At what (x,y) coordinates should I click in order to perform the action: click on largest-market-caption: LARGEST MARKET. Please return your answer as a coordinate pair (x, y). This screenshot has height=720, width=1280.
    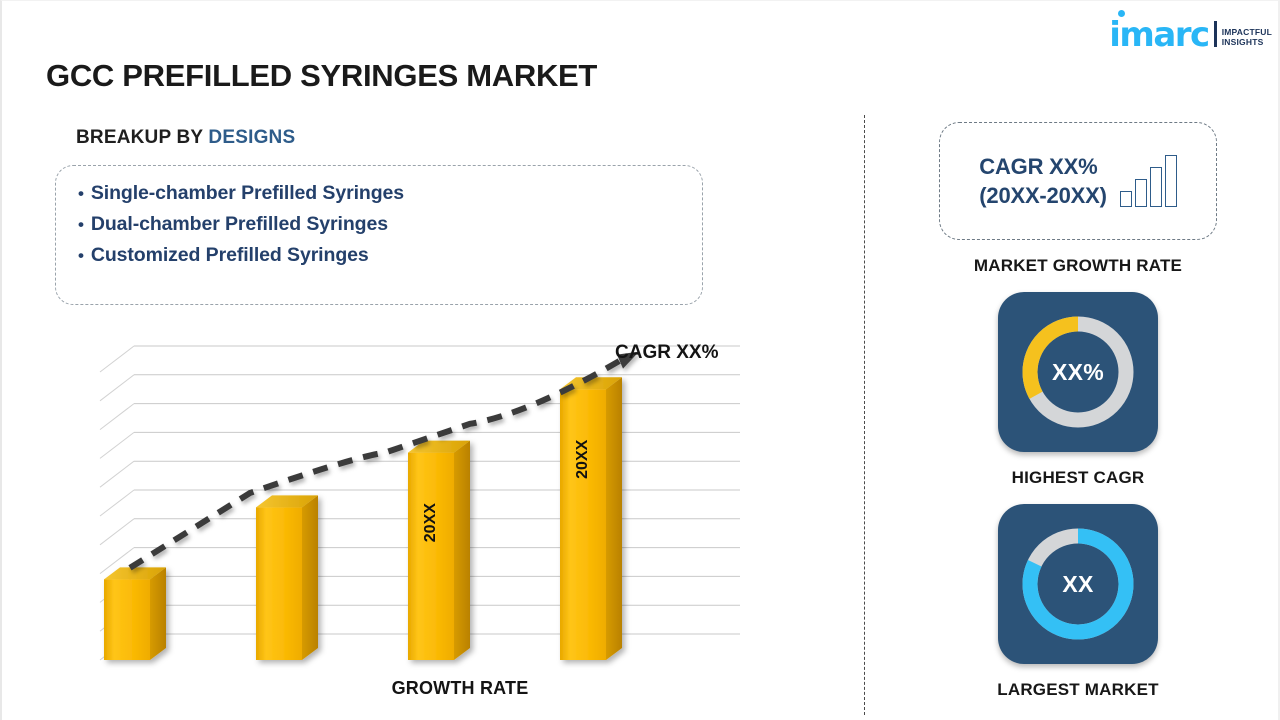
    Looking at the image, I should click on (1078, 689).